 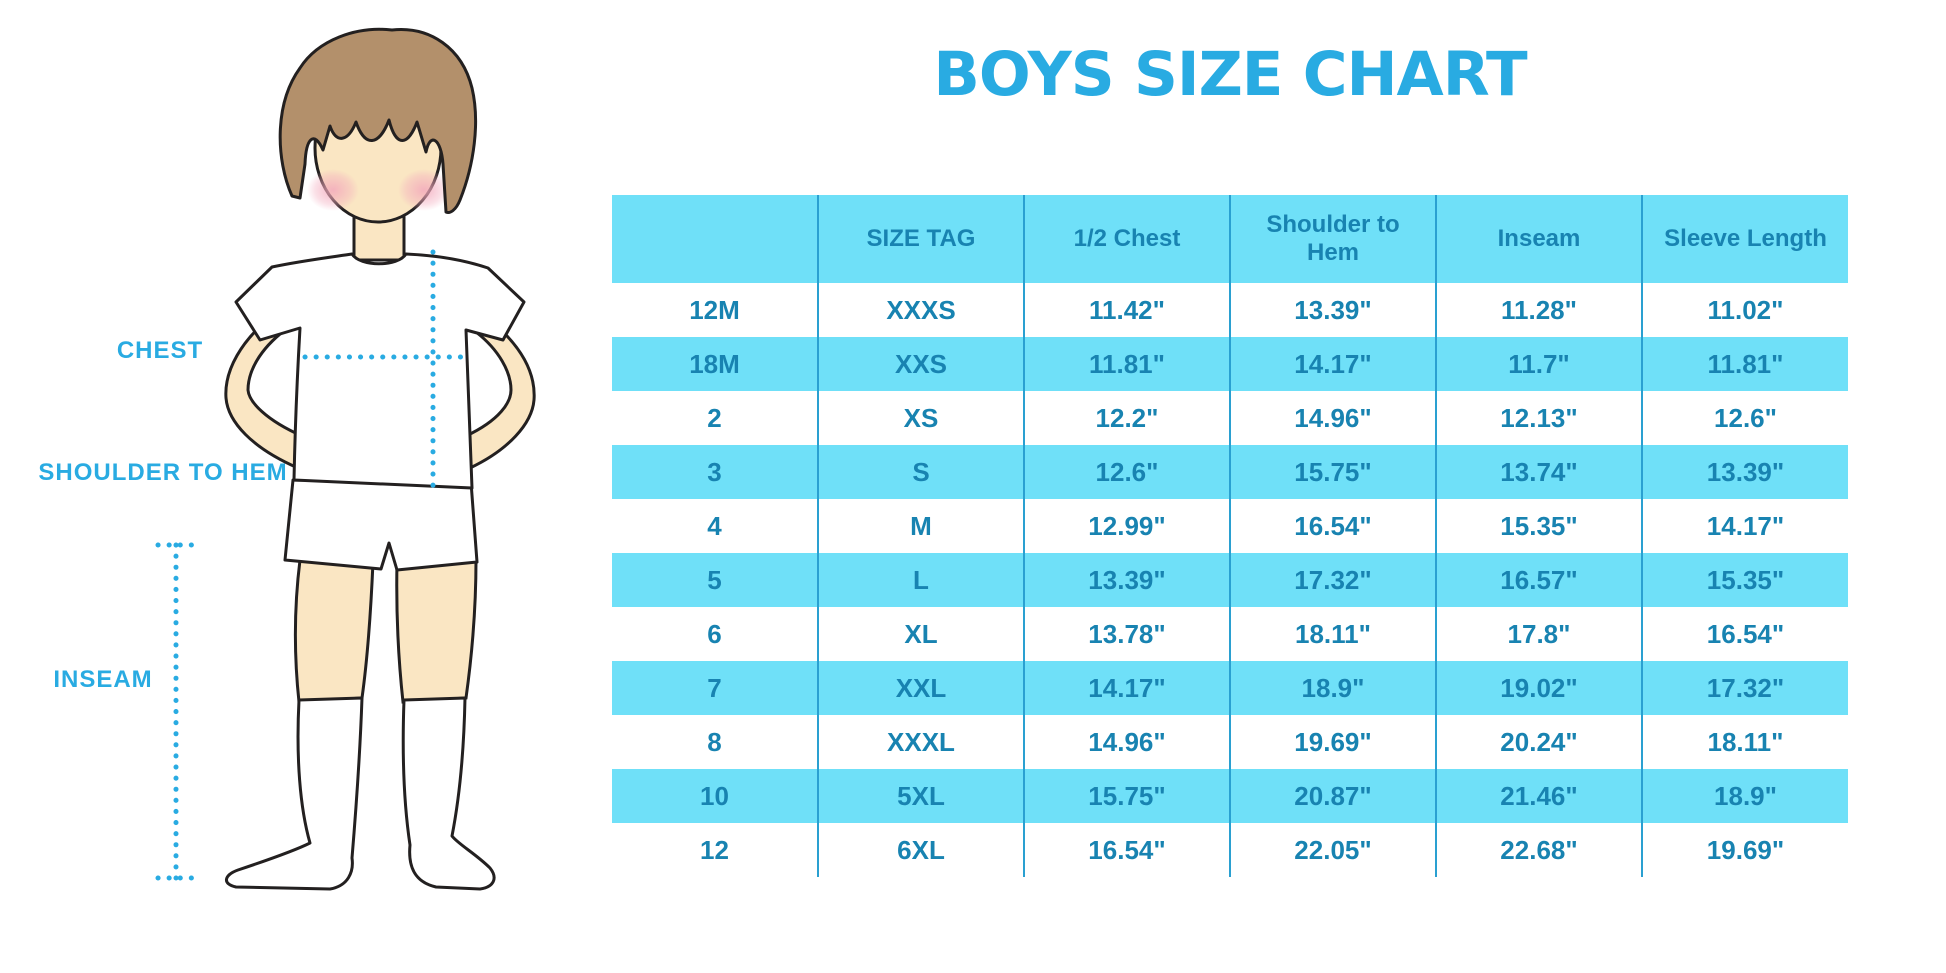 I want to click on table-cell: 20.24", so click(x=1538, y=742).